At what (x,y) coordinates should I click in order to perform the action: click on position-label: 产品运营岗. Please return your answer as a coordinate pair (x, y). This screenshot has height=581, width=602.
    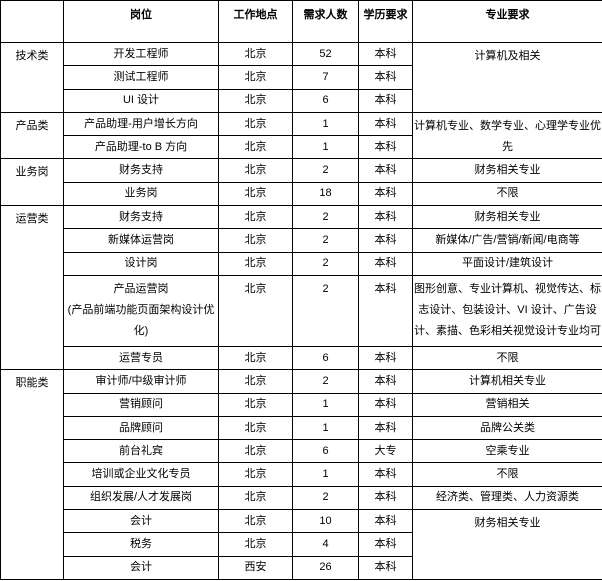
    Looking at the image, I should click on (141, 288).